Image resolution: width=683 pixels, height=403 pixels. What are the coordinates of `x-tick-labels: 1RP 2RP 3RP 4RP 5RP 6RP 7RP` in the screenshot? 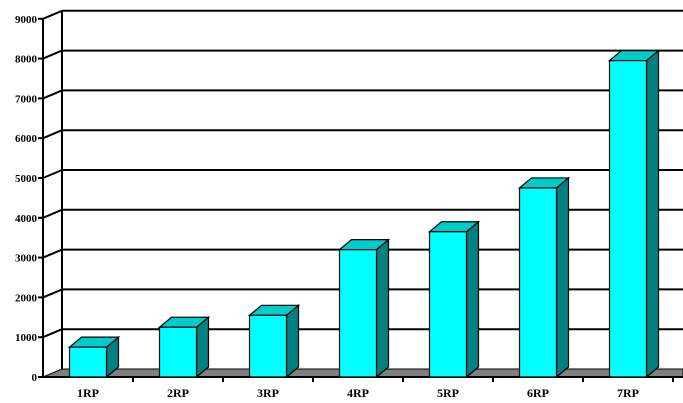 It's located at (358, 393).